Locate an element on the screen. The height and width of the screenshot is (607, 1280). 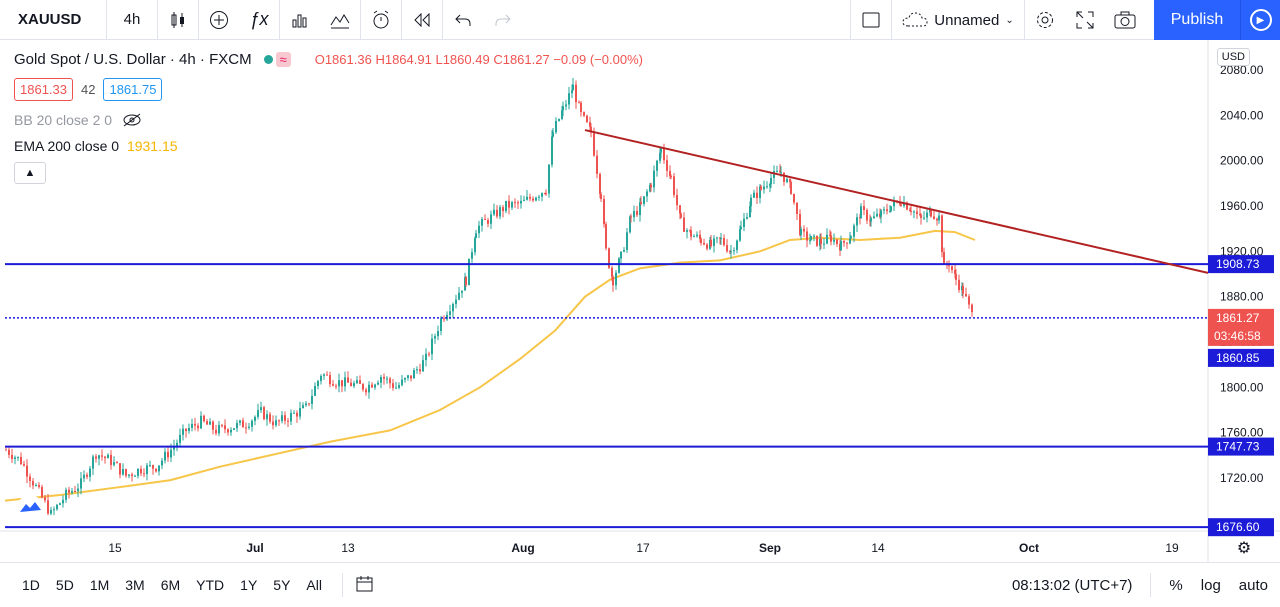
range-ytd: YTD is located at coordinates (210, 585).